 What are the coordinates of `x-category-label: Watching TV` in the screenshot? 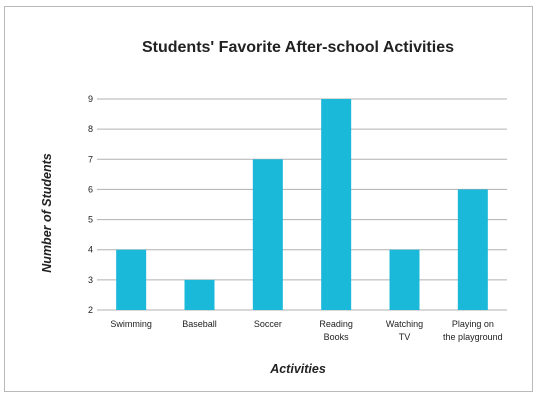 It's located at (404, 330).